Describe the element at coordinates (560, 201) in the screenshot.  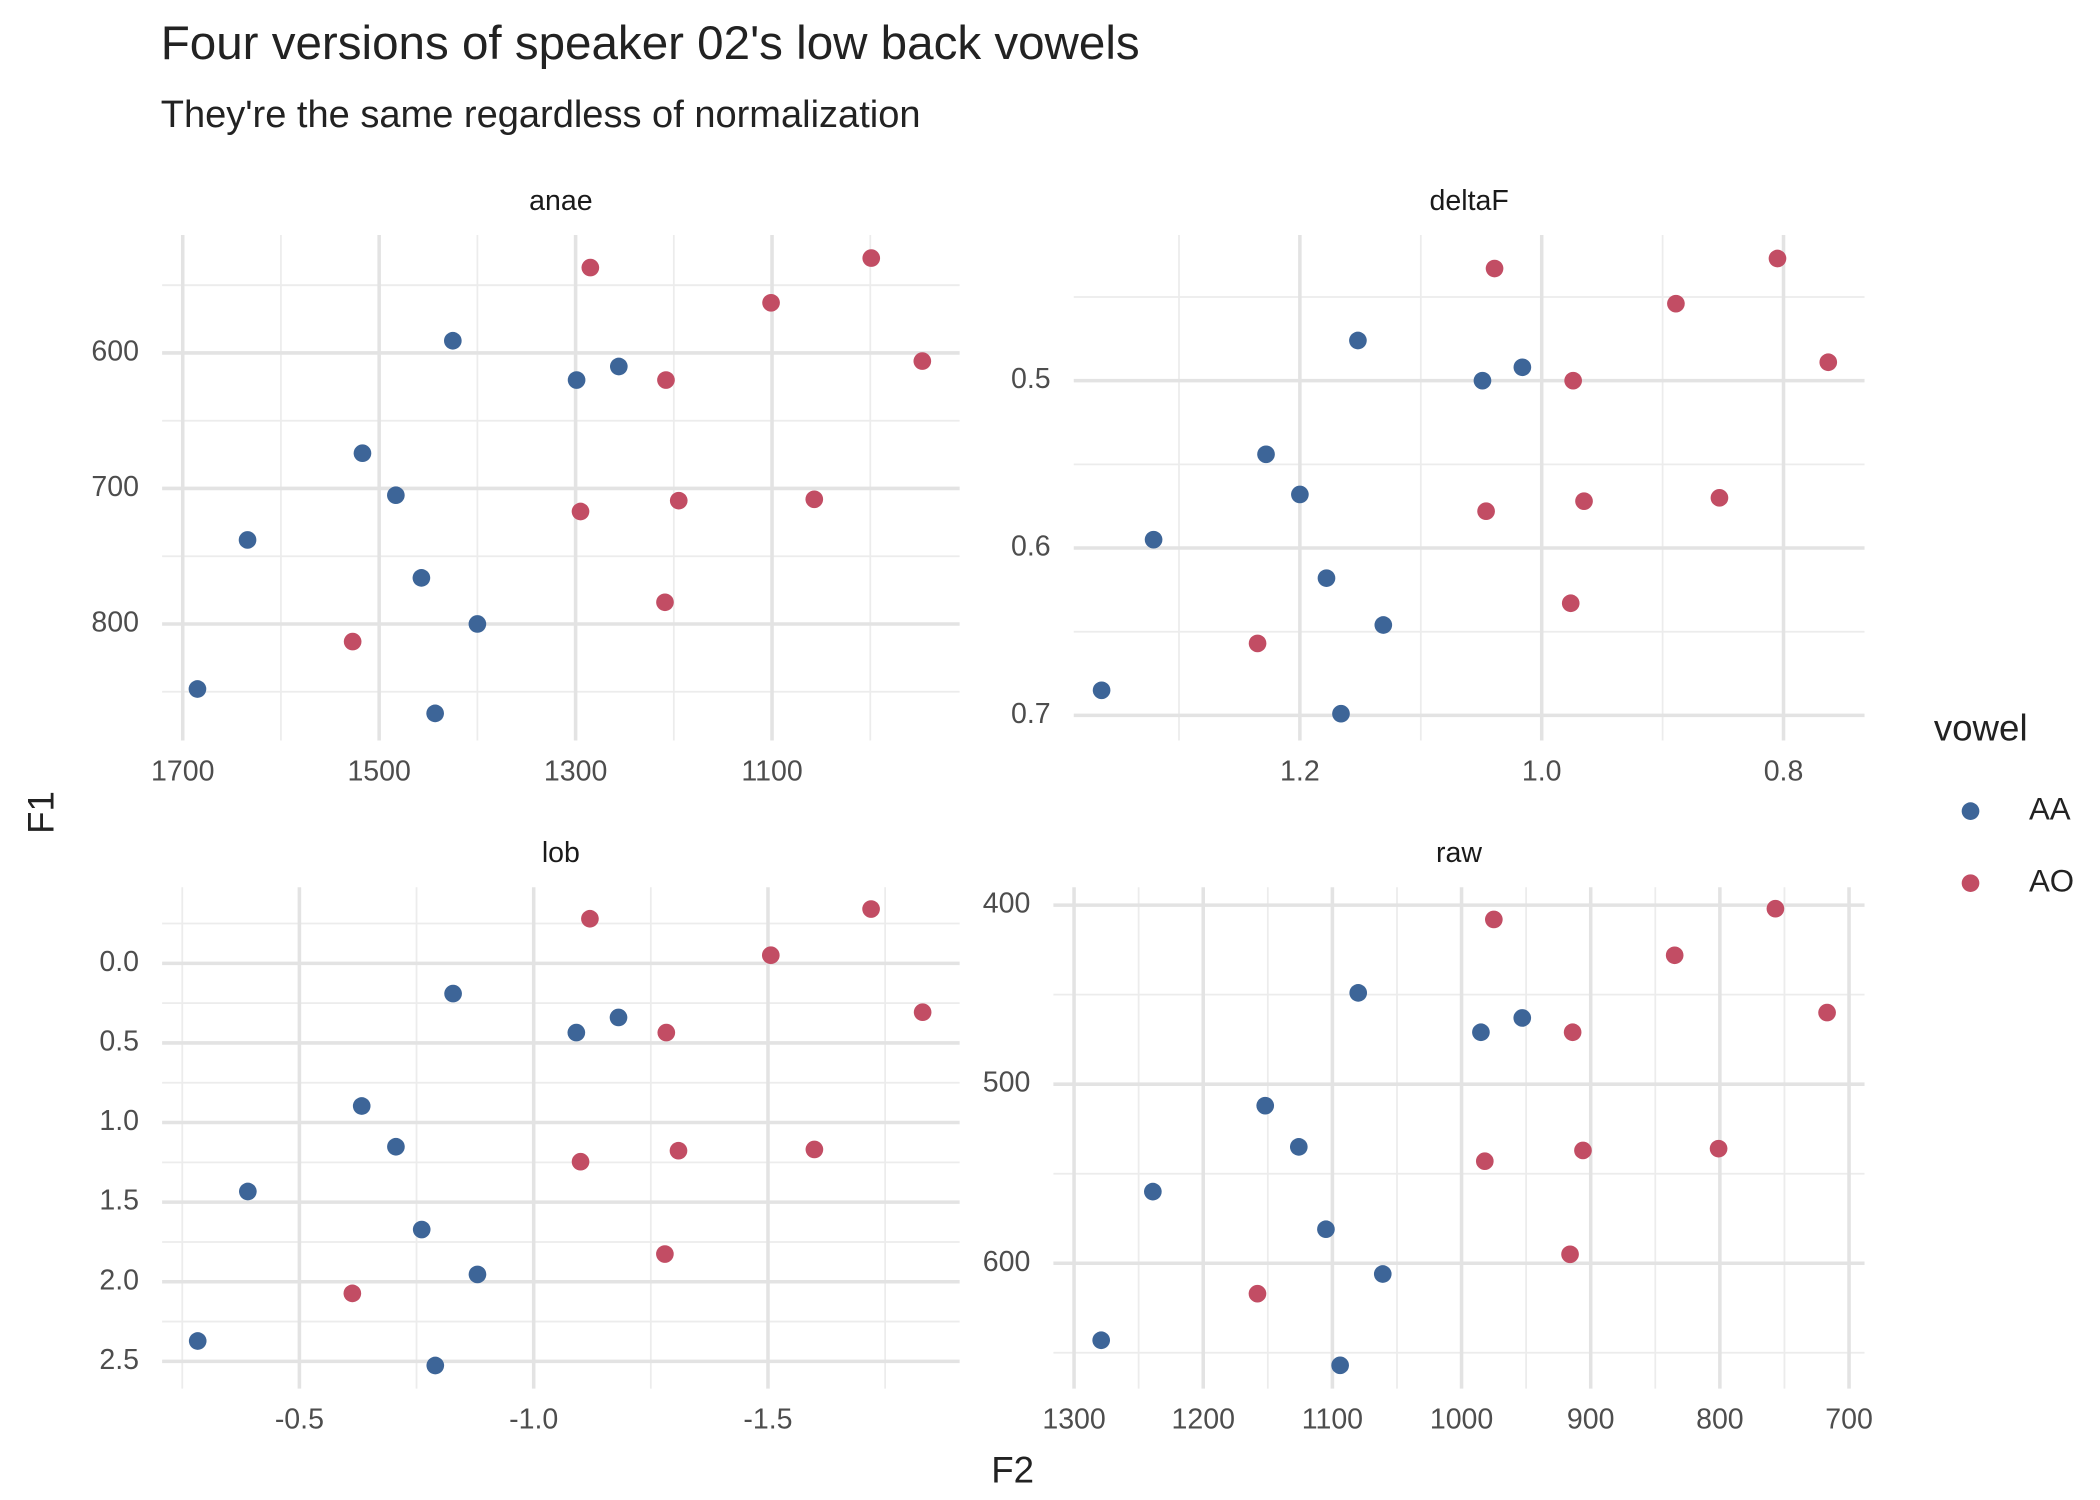
I see `facet-label: anae` at that location.